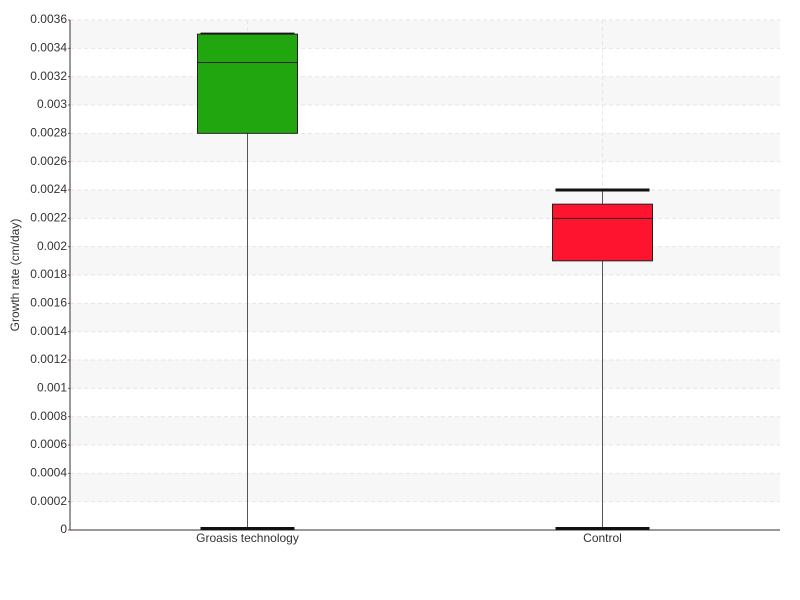 Image resolution: width=800 pixels, height=600 pixels. Describe the element at coordinates (48, 501) in the screenshot. I see `y-tick-label: 0.0002` at that location.